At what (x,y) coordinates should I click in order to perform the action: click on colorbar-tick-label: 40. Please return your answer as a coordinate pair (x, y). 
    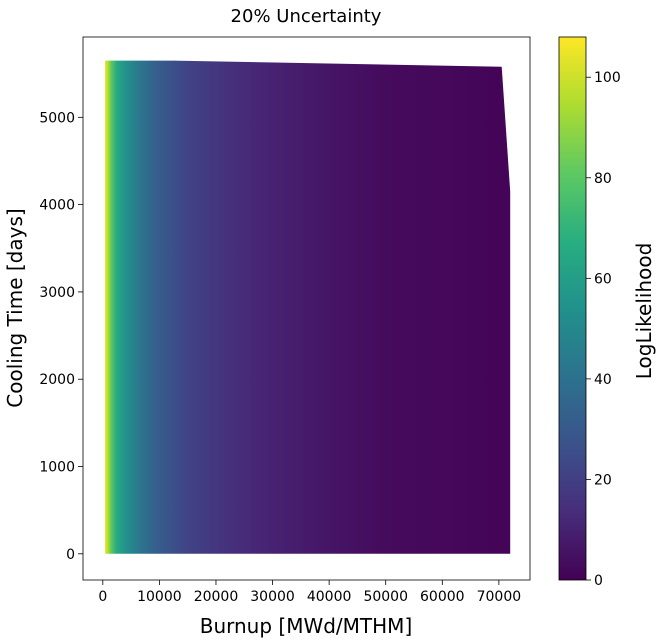
    Looking at the image, I should click on (603, 380).